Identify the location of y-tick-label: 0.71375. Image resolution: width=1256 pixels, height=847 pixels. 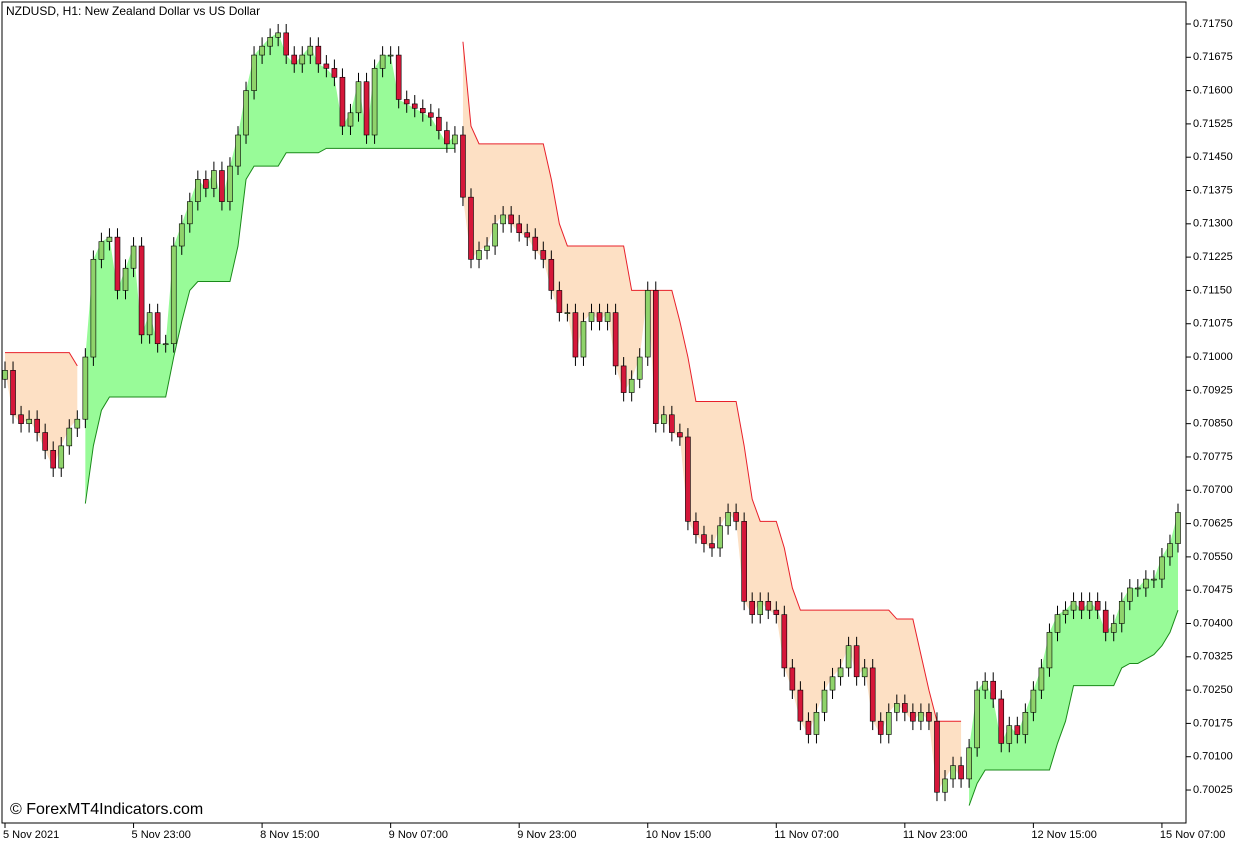
(1213, 190).